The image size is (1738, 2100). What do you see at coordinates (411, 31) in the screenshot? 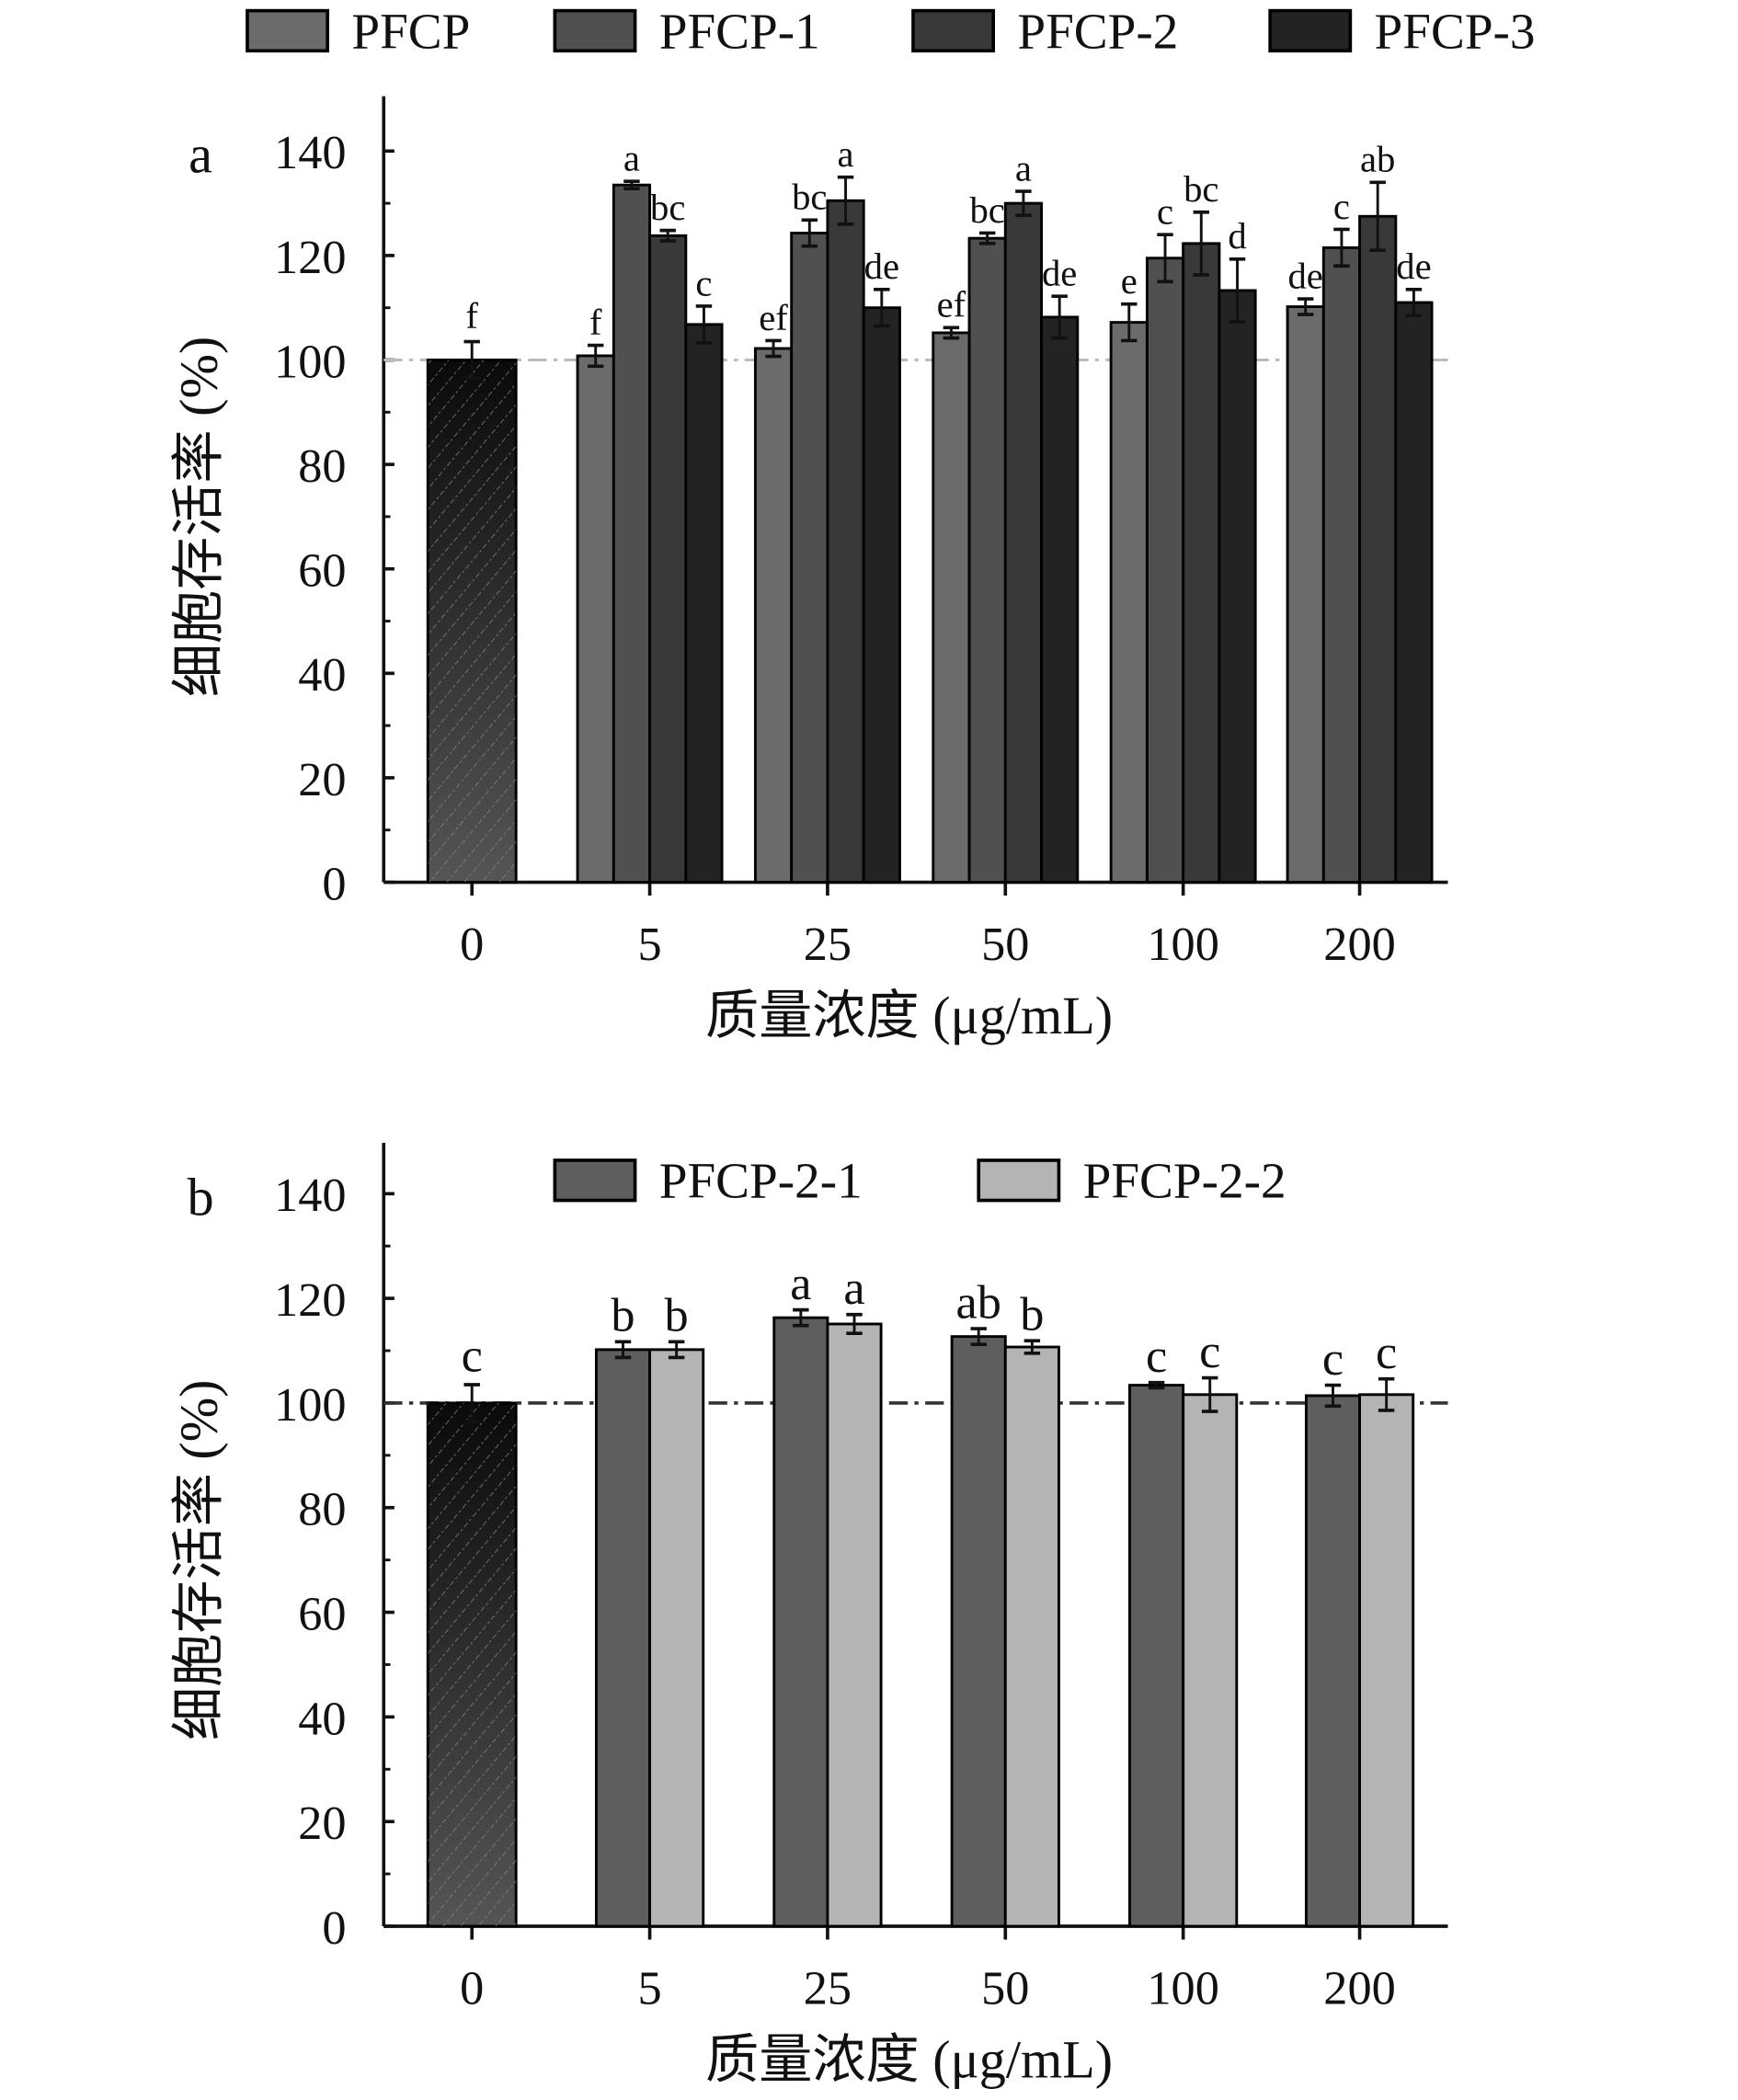
I see `legend-label: PFCP` at bounding box center [411, 31].